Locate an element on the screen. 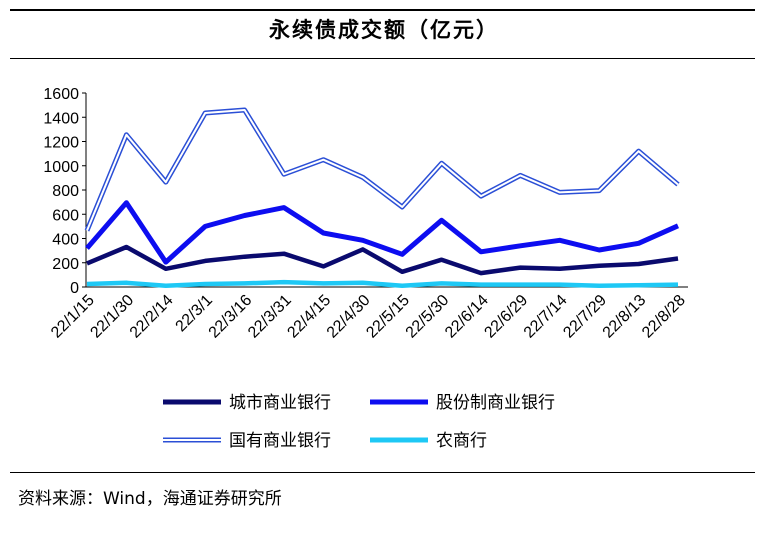 The image size is (768, 546). y-tick-label: 800 is located at coordinates (65, 191).